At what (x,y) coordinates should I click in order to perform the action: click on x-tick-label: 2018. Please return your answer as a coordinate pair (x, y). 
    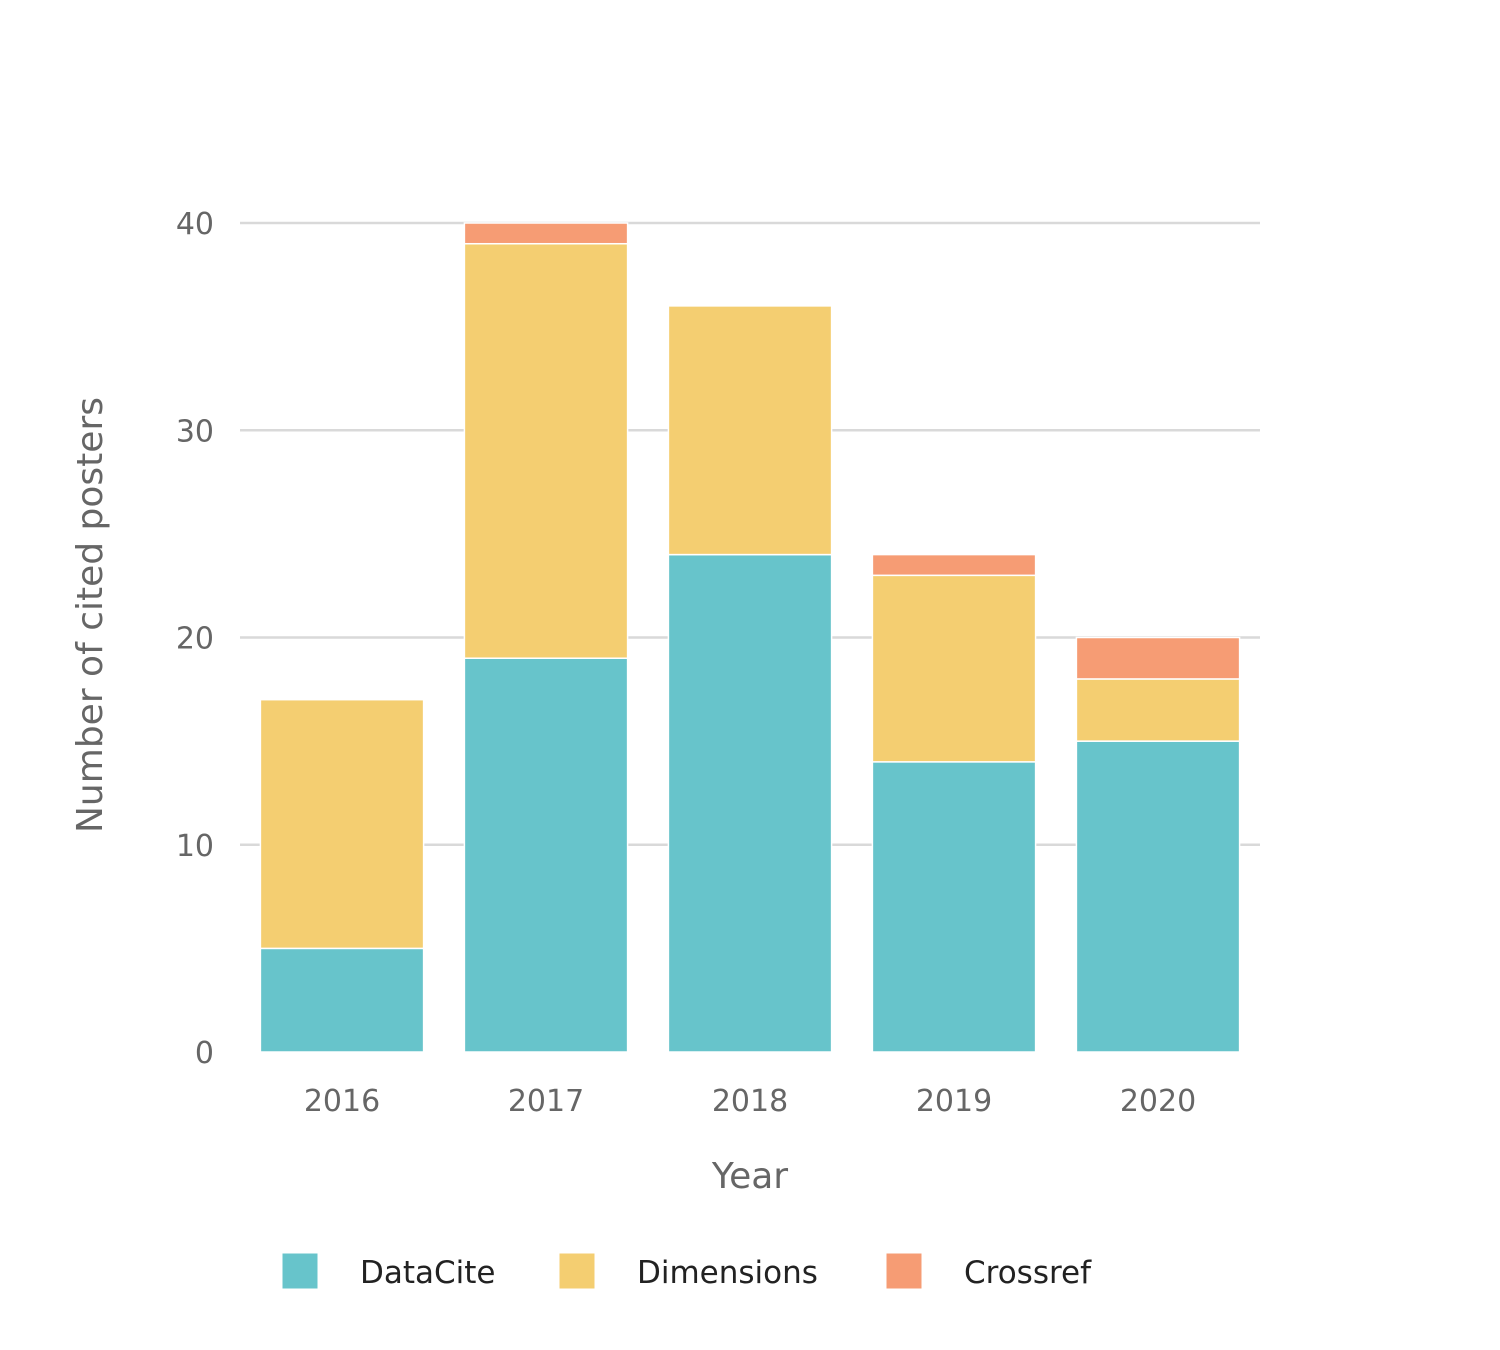
    Looking at the image, I should click on (750, 1101).